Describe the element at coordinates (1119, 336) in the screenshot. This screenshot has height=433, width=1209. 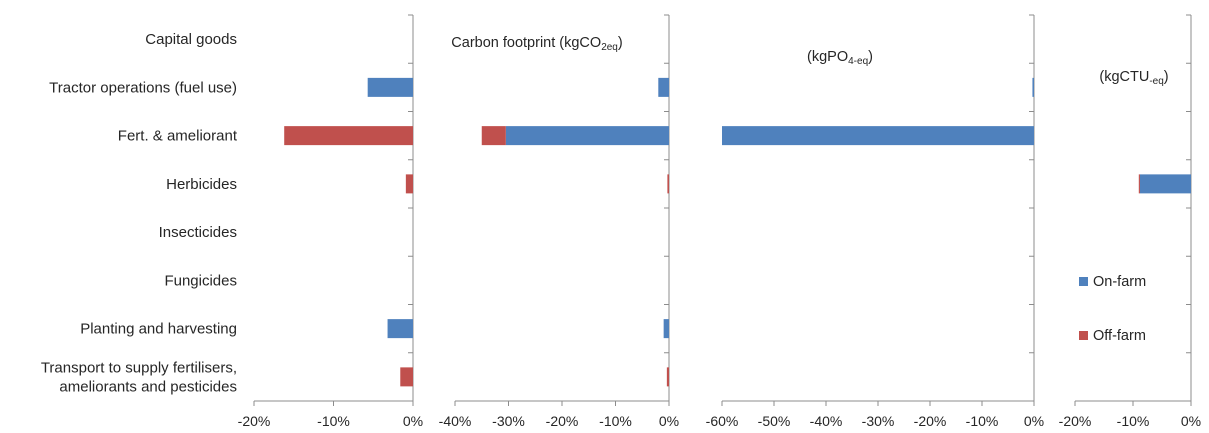
I see `legend-label: Off-farm` at that location.